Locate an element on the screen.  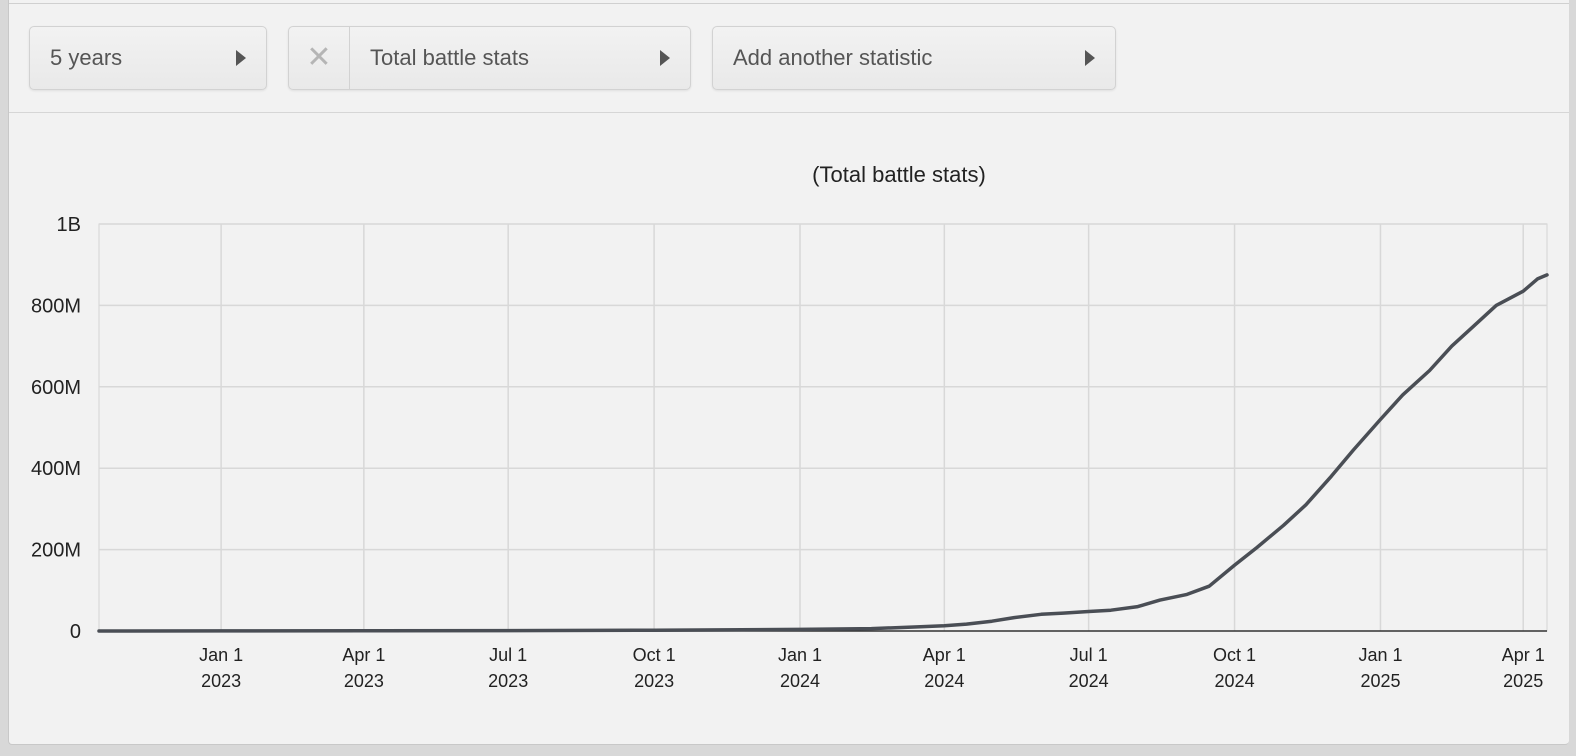
y-axis-ticks: 0 200M 400M 600M 800M 1B is located at coordinates (56, 428).